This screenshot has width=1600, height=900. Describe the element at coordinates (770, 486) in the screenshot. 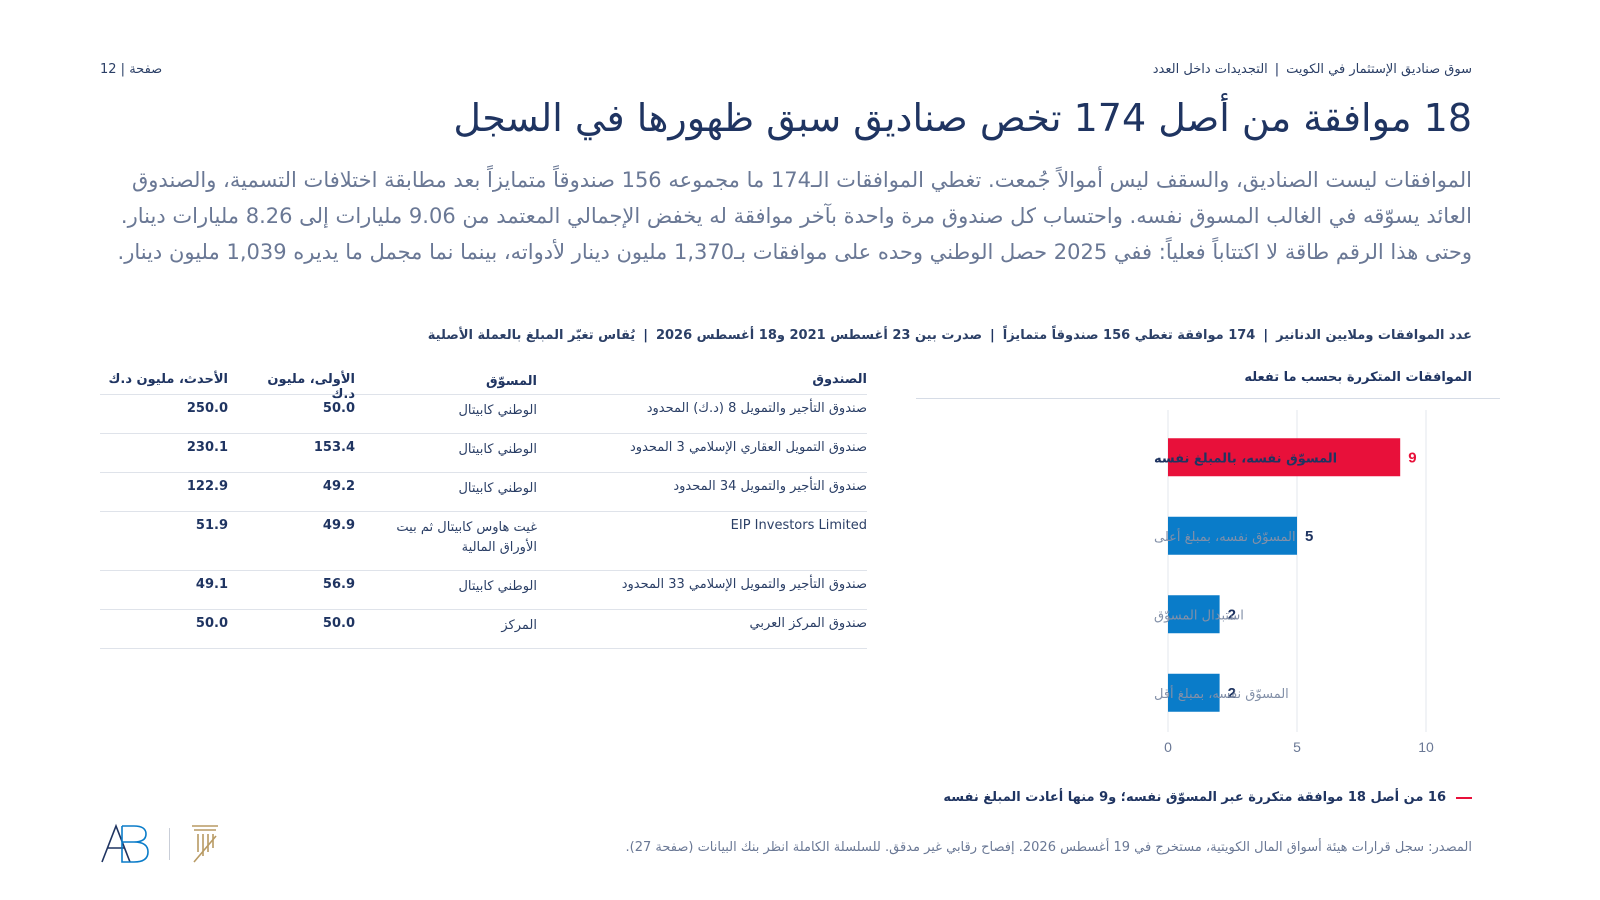

I see `fund-name: صندوق التأجير والتمويل 34 المحدود` at that location.